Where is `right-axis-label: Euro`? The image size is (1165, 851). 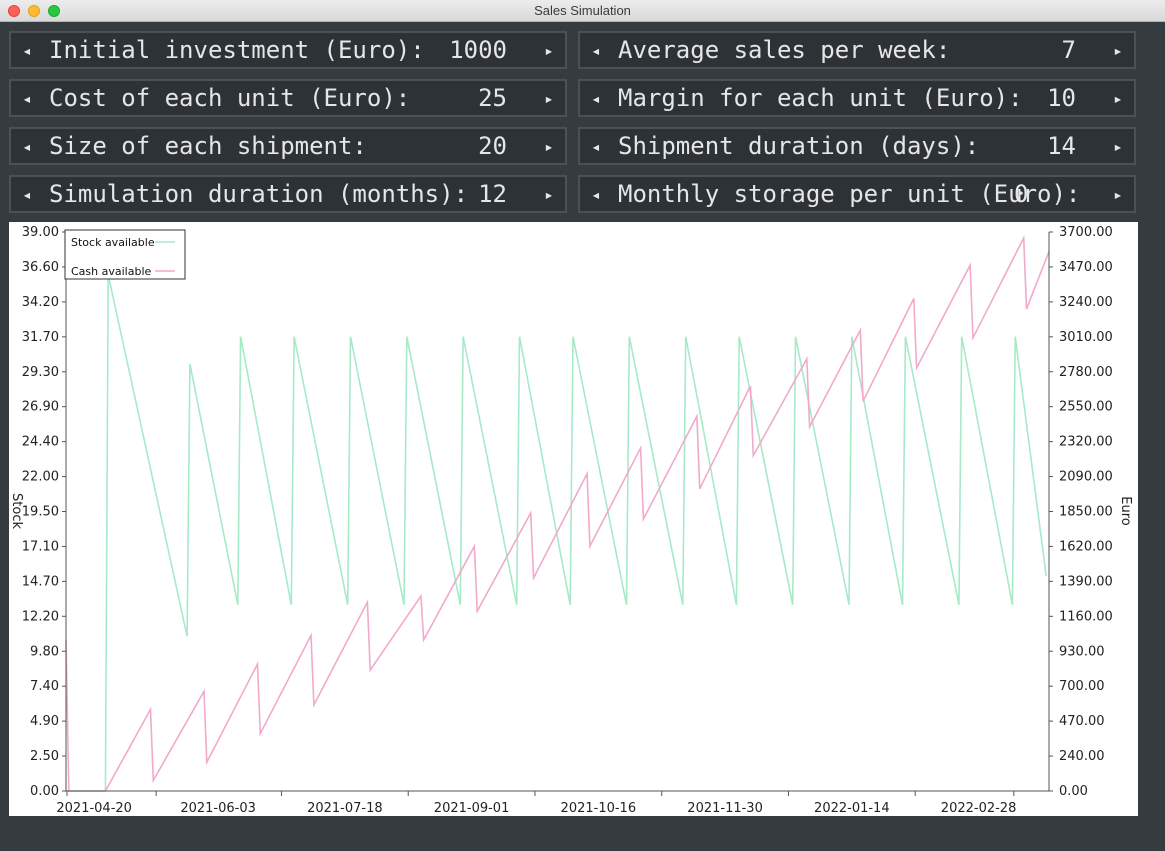
right-axis-label: Euro is located at coordinates (1125, 511).